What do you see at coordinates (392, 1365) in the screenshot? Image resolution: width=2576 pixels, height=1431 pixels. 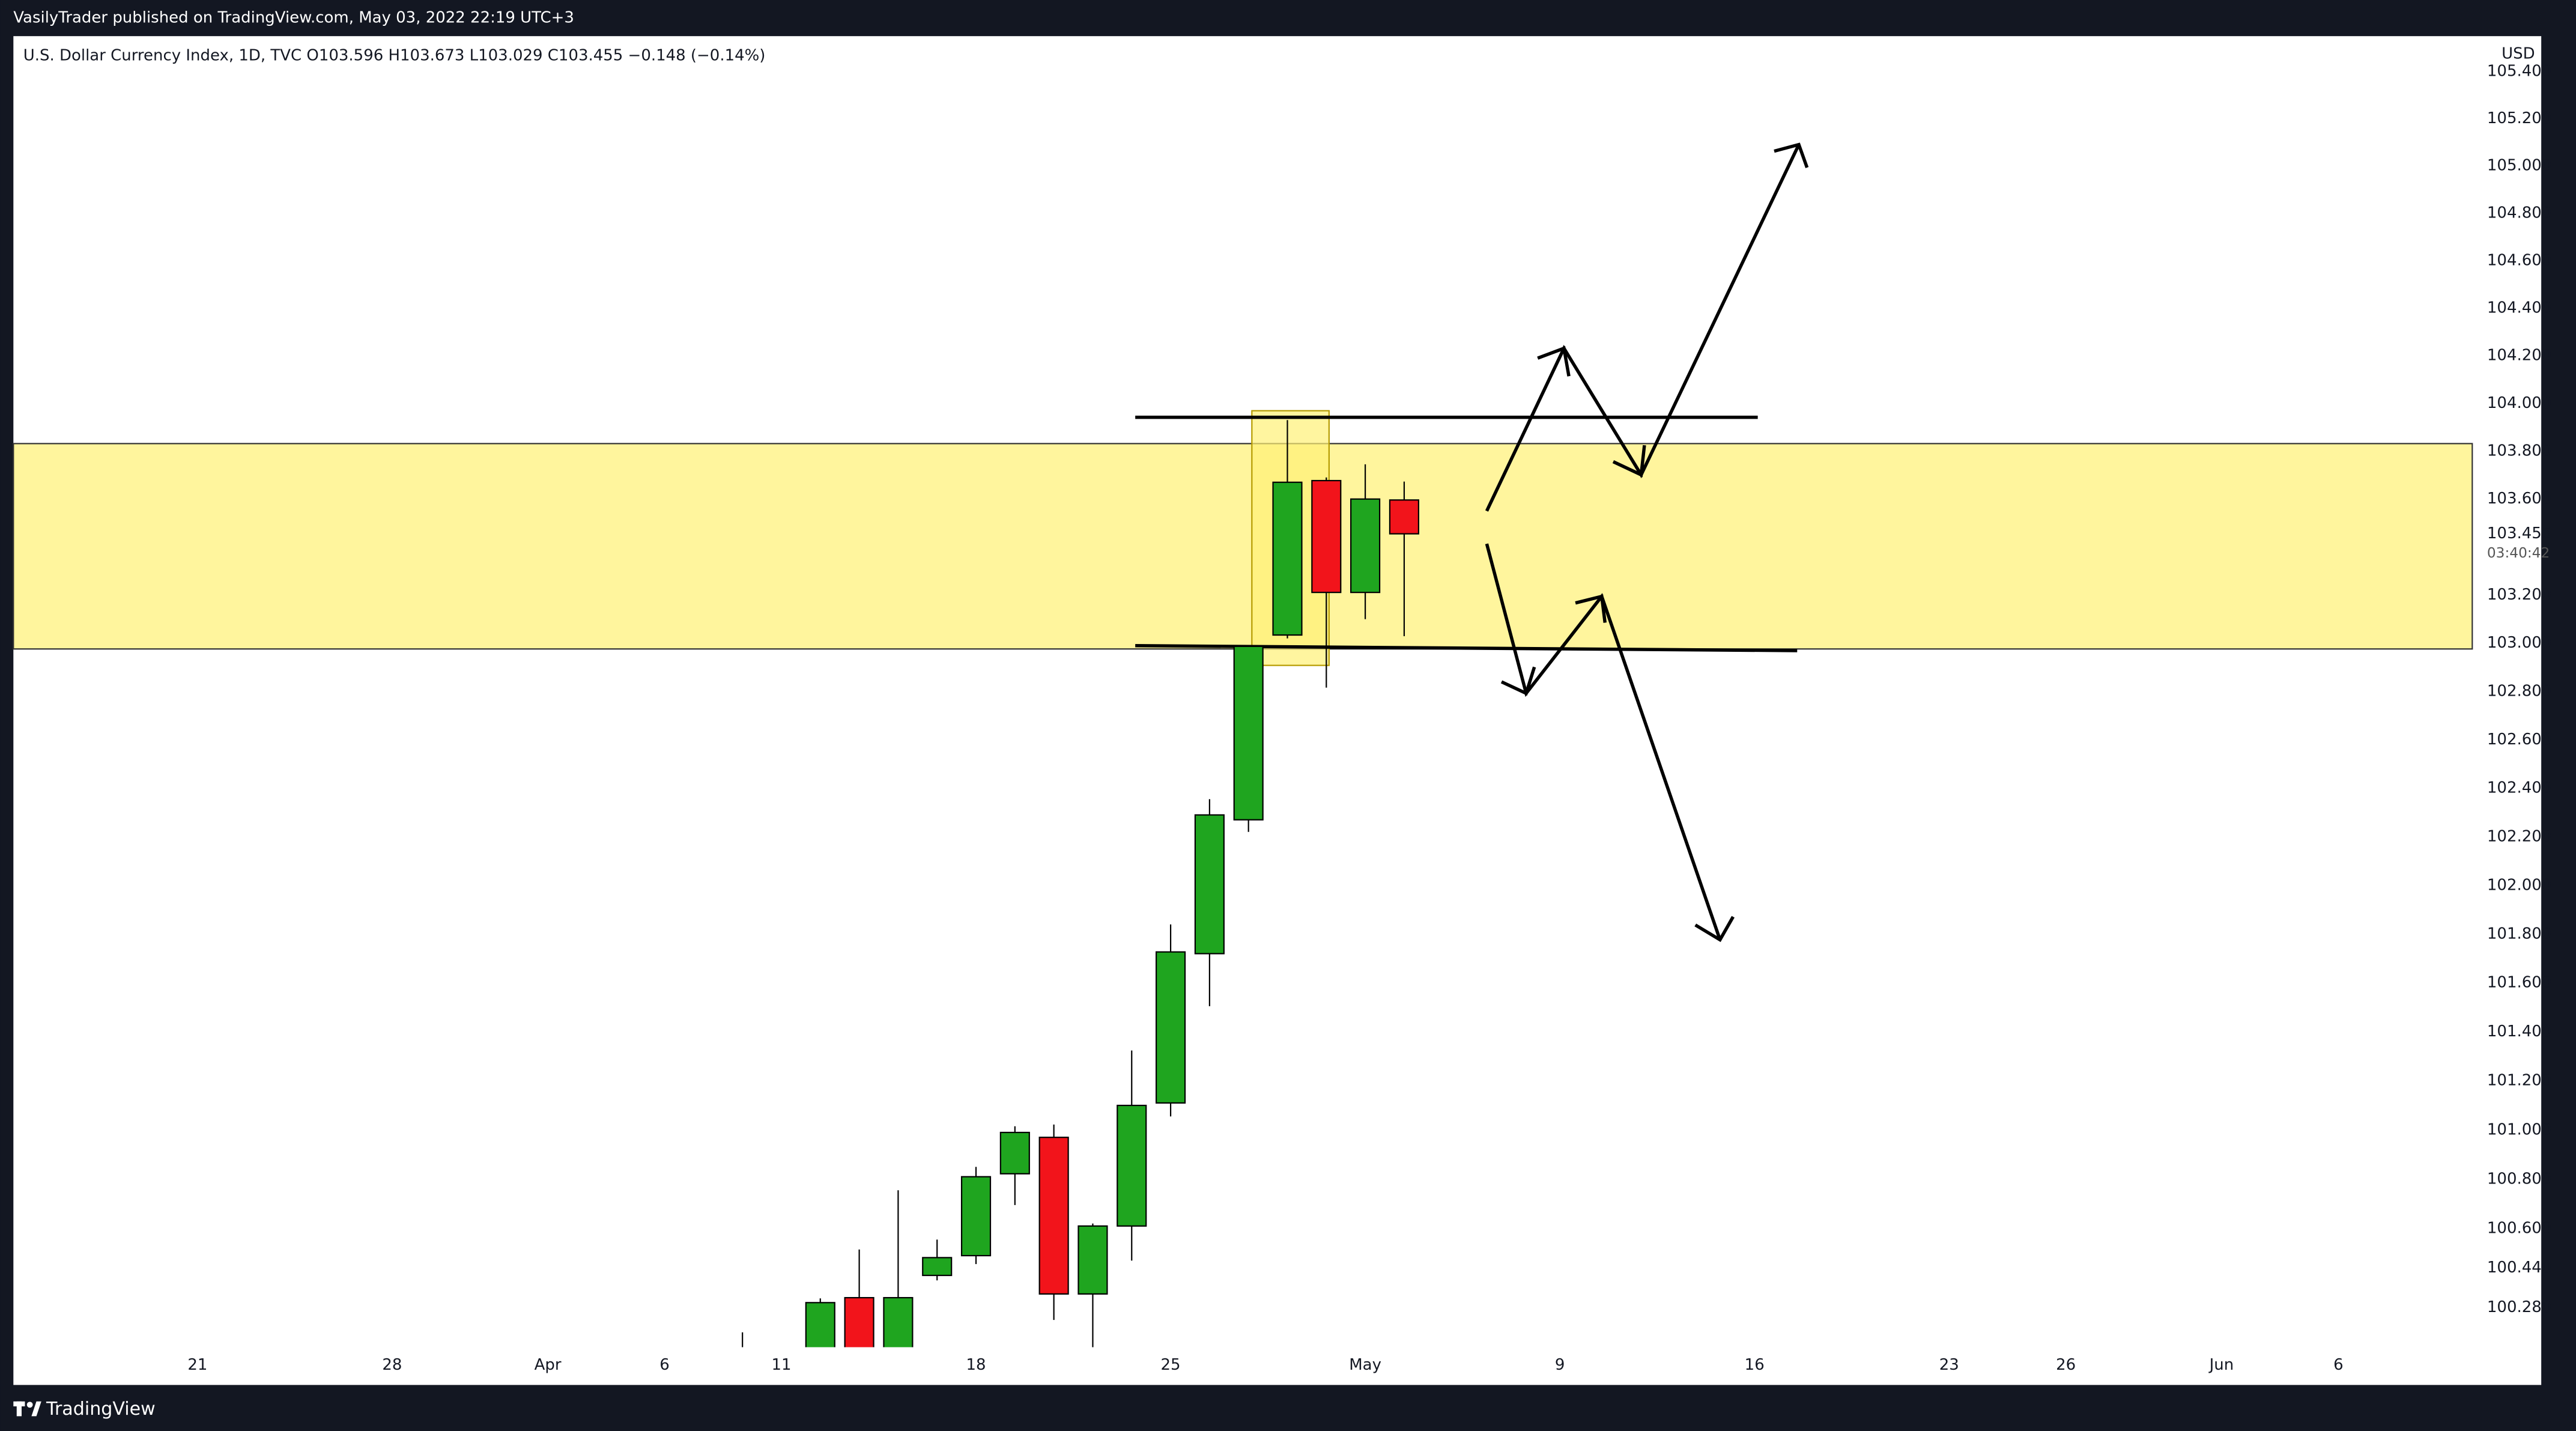 I see `x-tick-label: 28` at bounding box center [392, 1365].